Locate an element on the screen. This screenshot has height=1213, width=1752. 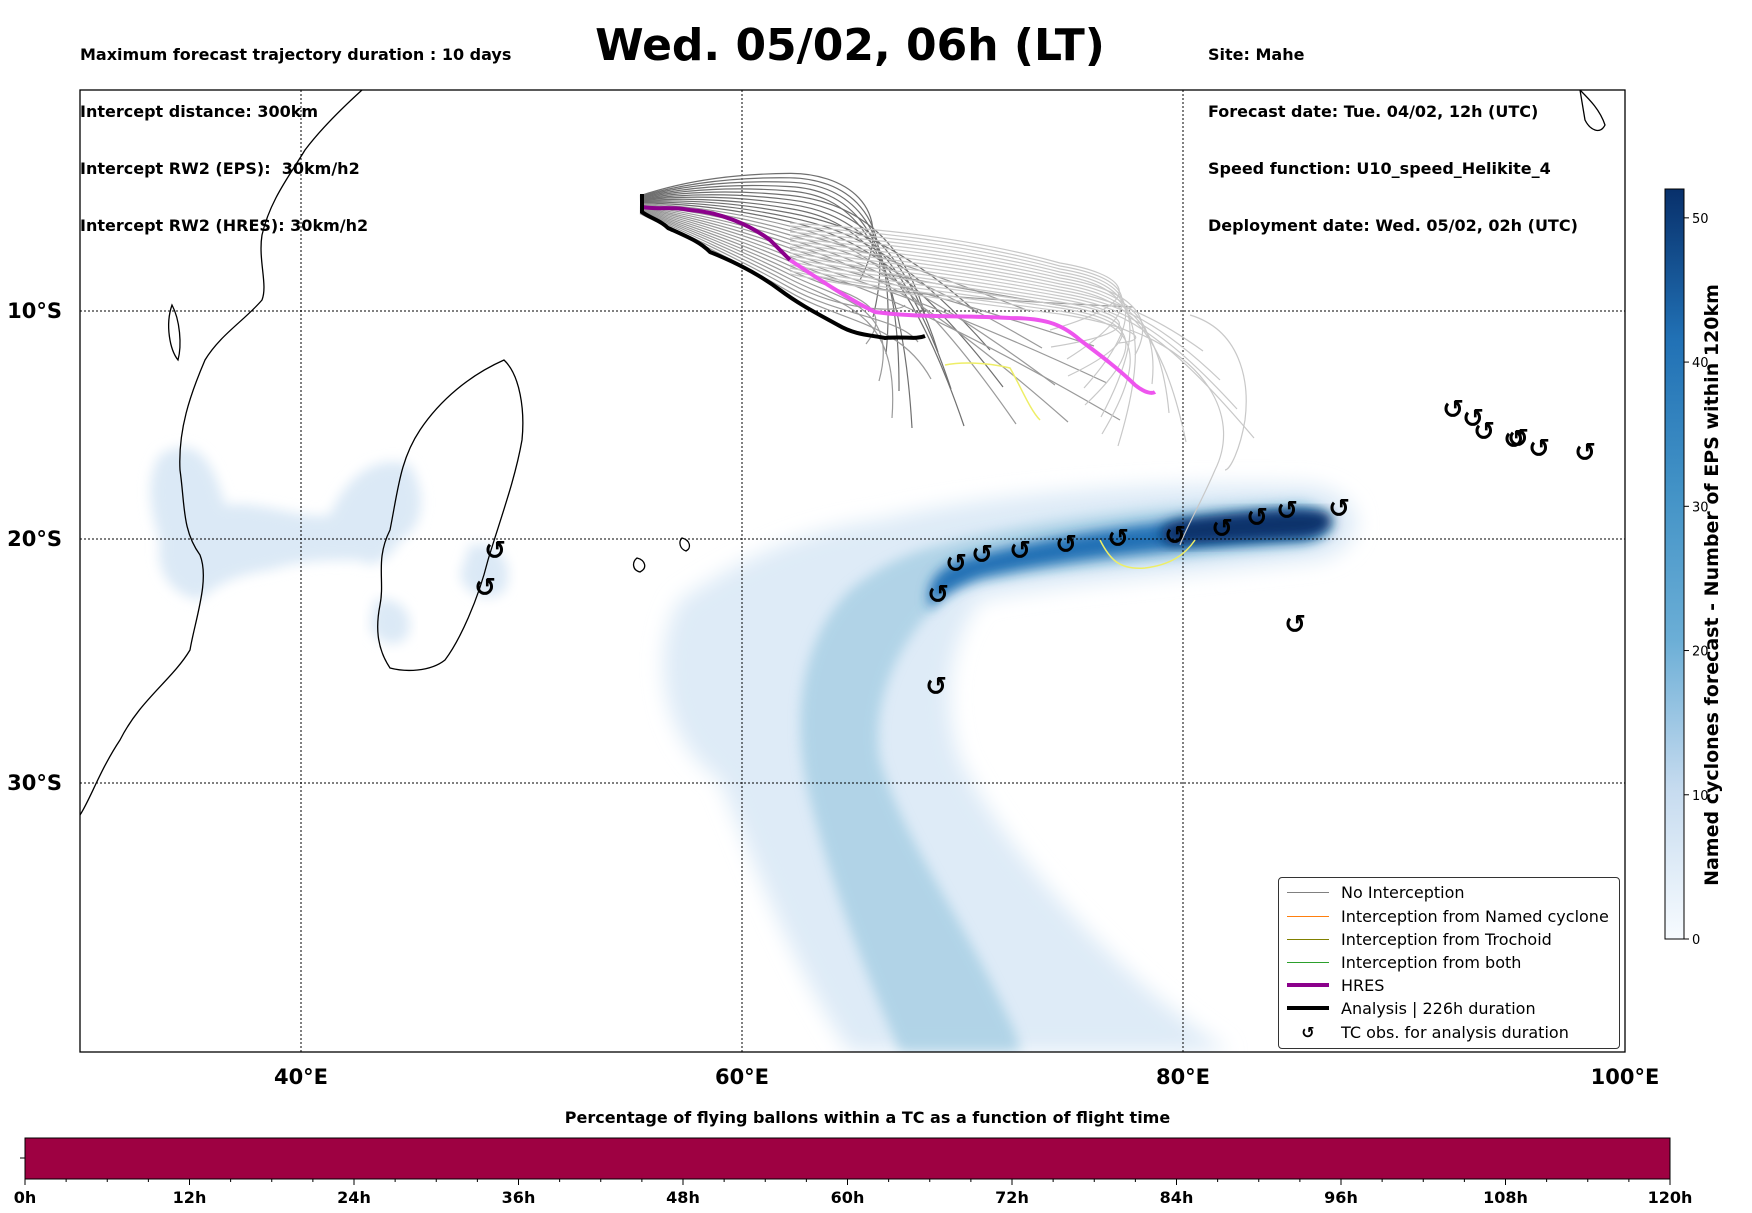
flight-time-tick-label: 120h is located at coordinates (1670, 1197).